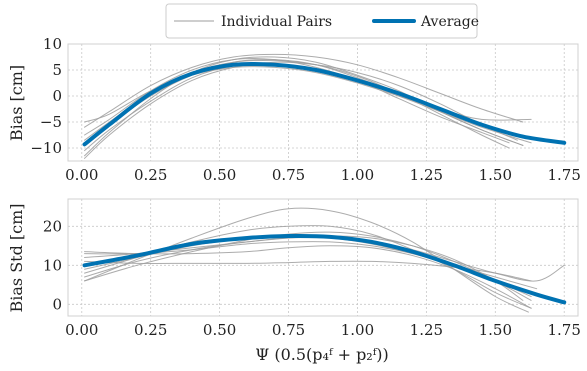 Image resolution: width=587 pixels, height=371 pixels. Describe the element at coordinates (219, 330) in the screenshot. I see `bias-std-x-tick-label: 0.50` at that location.